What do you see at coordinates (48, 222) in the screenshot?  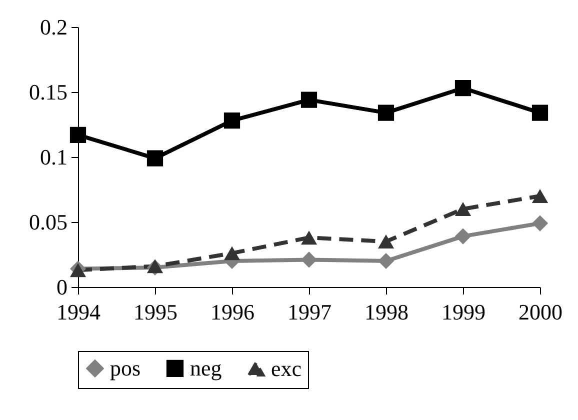 I see `y-tick-label: 0.05` at bounding box center [48, 222].